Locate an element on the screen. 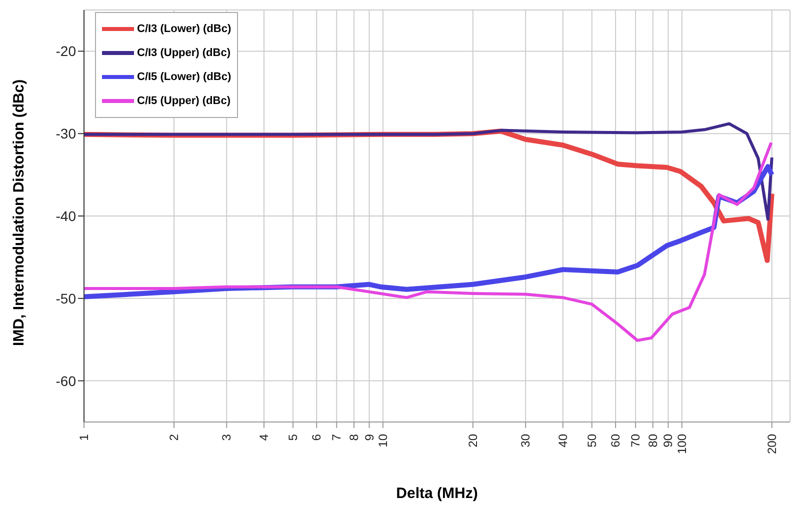 The width and height of the screenshot is (793, 508). legend-label: C/I3 (Upper) (dBc) is located at coordinates (183, 53).